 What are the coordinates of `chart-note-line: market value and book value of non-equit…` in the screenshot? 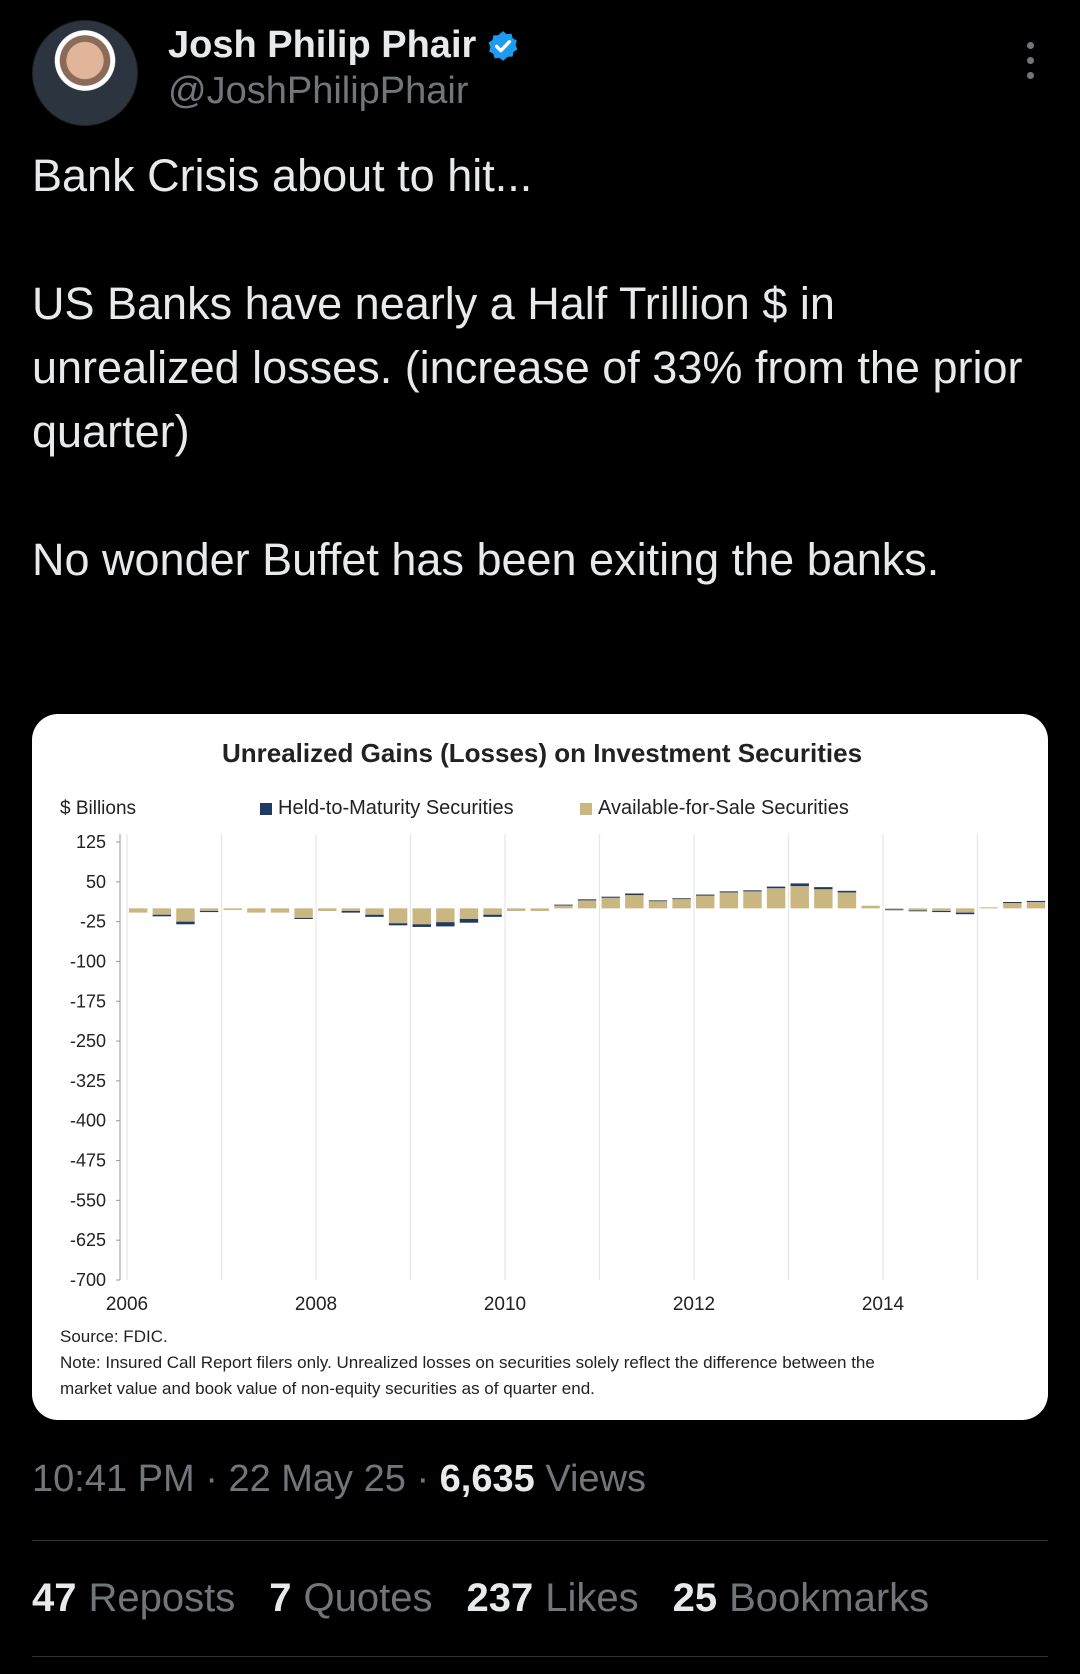 It's located at (327, 1388).